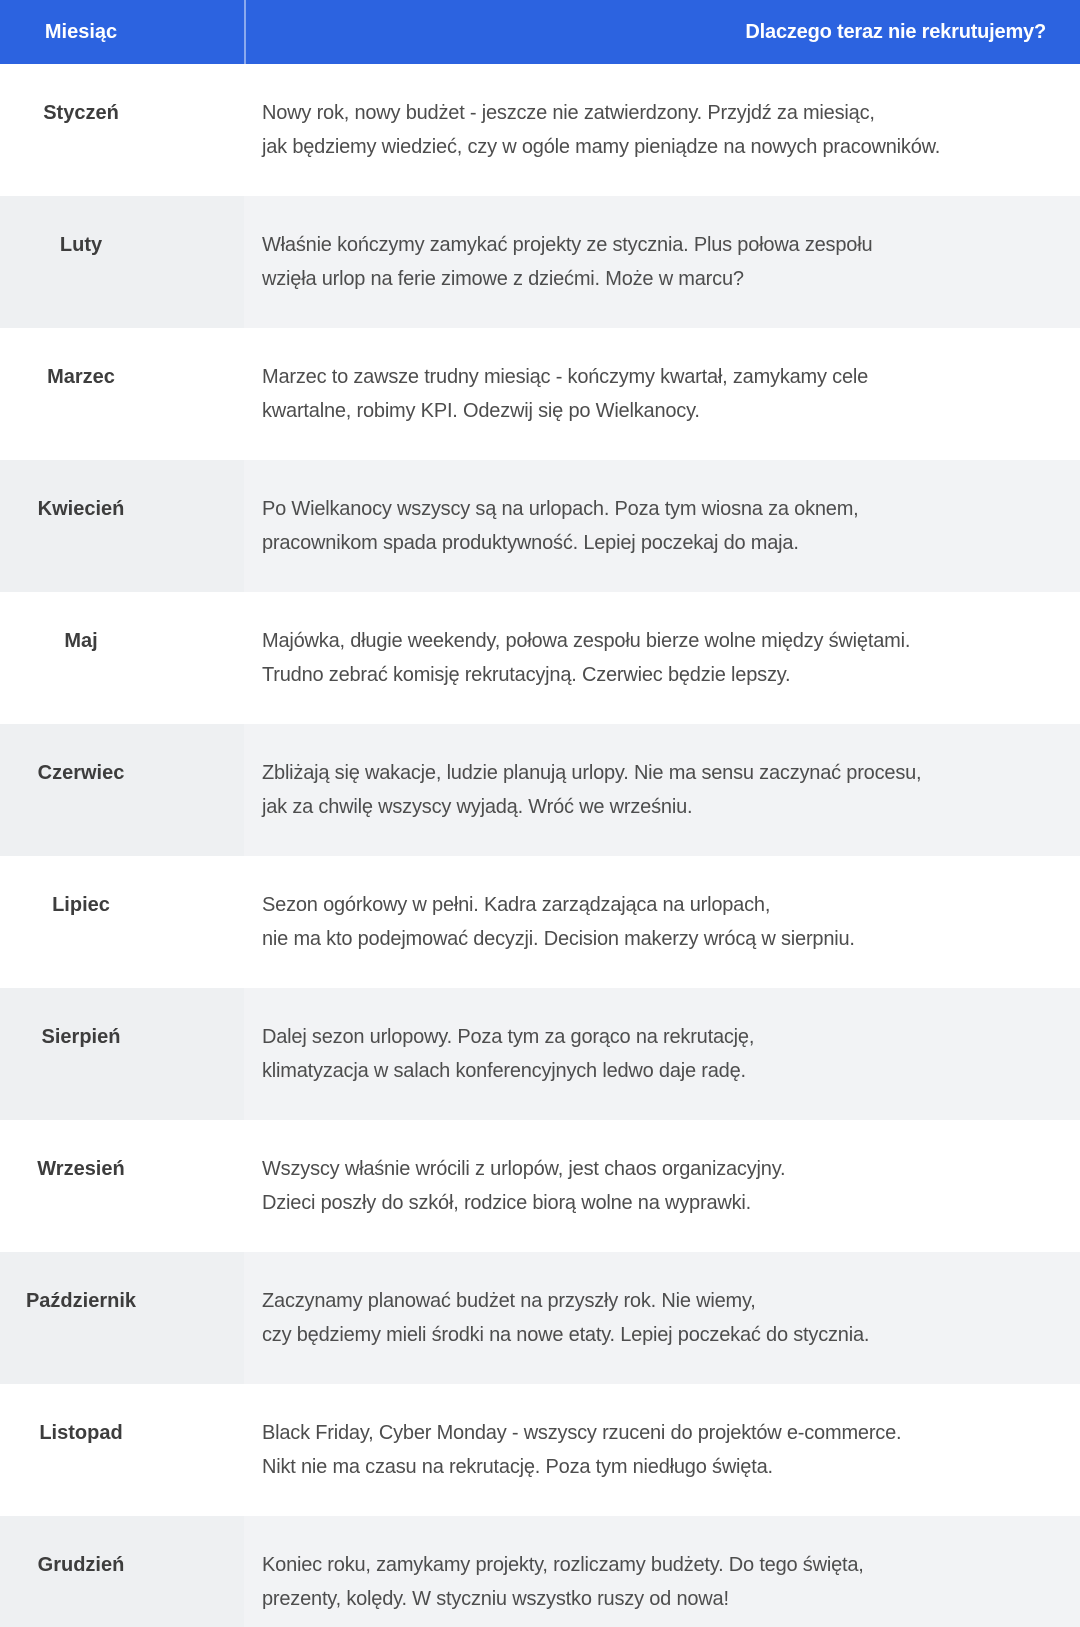 This screenshot has width=1080, height=1627. Describe the element at coordinates (81, 641) in the screenshot. I see `month-label: Maj` at that location.